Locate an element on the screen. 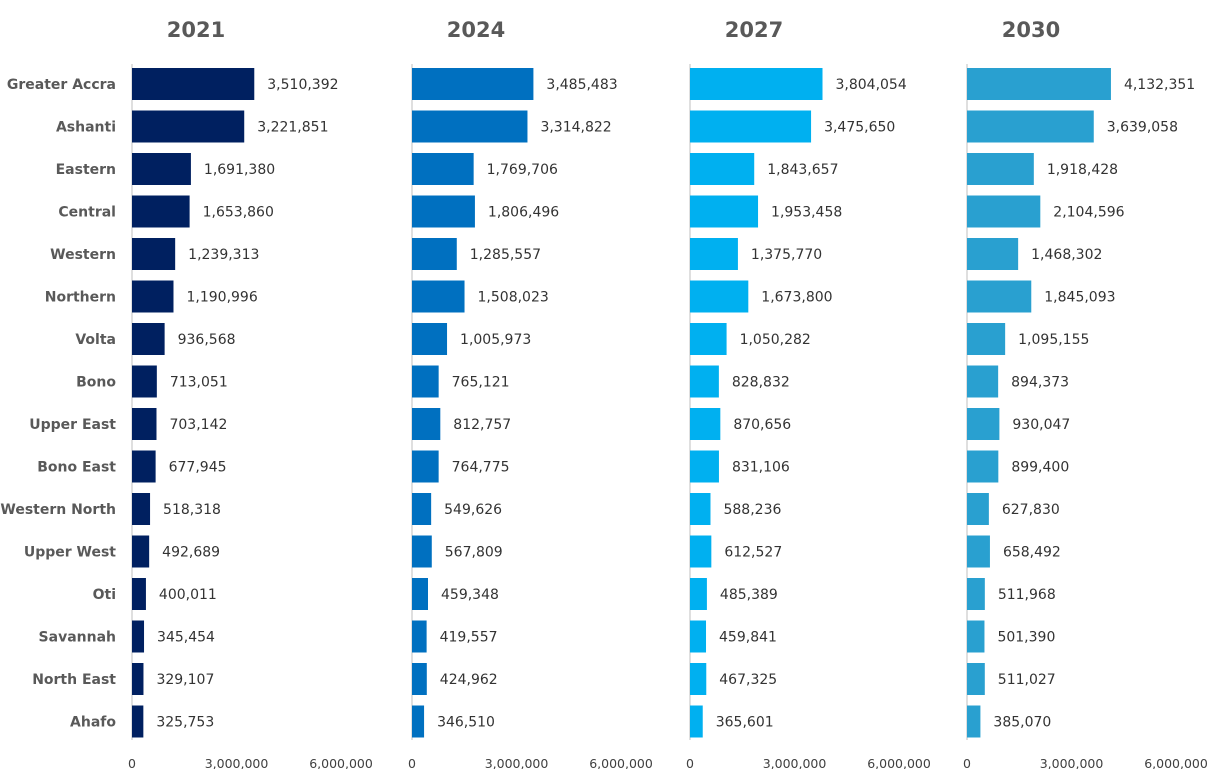 This screenshot has width=1220, height=773. category-label: Bono East is located at coordinates (76, 468).